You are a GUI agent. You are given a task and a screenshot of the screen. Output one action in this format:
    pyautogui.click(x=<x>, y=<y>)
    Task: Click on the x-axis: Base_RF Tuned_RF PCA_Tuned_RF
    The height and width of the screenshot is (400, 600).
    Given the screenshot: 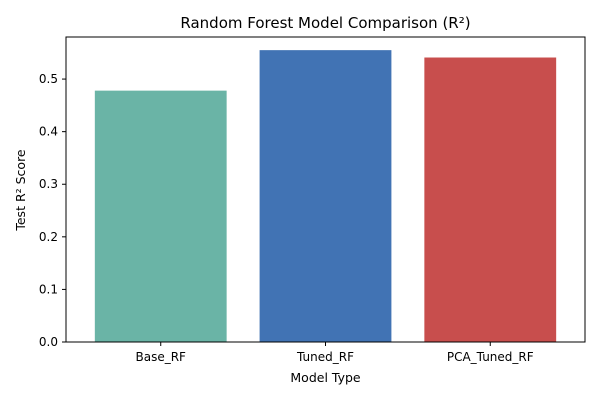 What is the action you would take?
    pyautogui.click(x=335, y=353)
    